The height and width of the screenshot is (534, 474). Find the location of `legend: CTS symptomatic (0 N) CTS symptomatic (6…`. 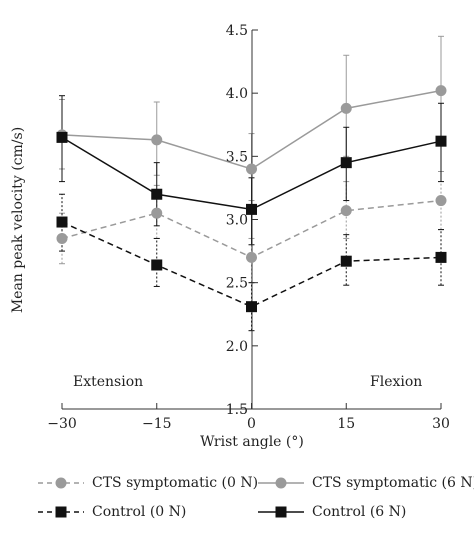

legend: CTS symptomatic (0 N) CTS symptomatic (6… is located at coordinates (237, 498).